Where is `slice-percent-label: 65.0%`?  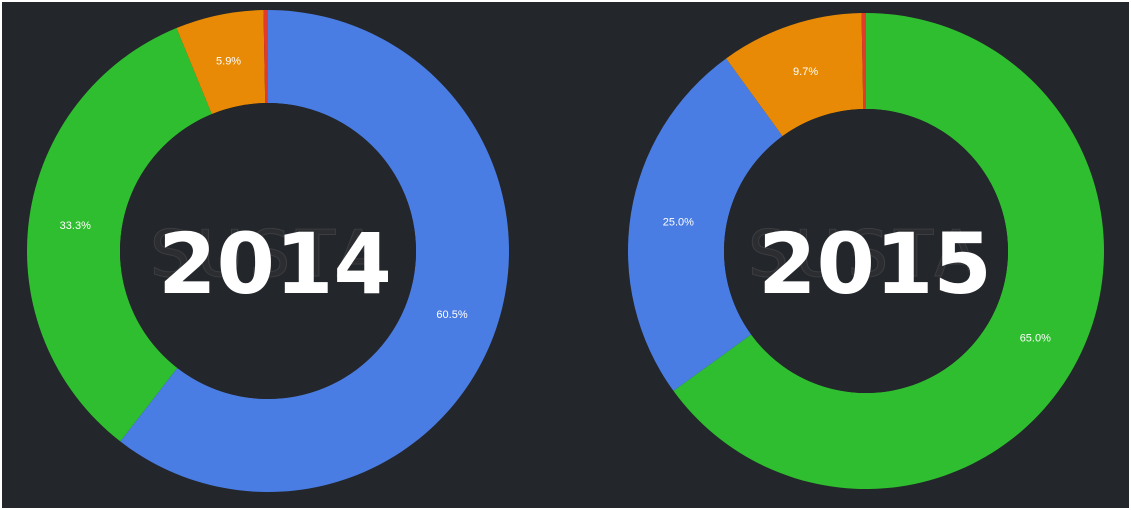
slice-percent-label: 65.0% is located at coordinates (1035, 338).